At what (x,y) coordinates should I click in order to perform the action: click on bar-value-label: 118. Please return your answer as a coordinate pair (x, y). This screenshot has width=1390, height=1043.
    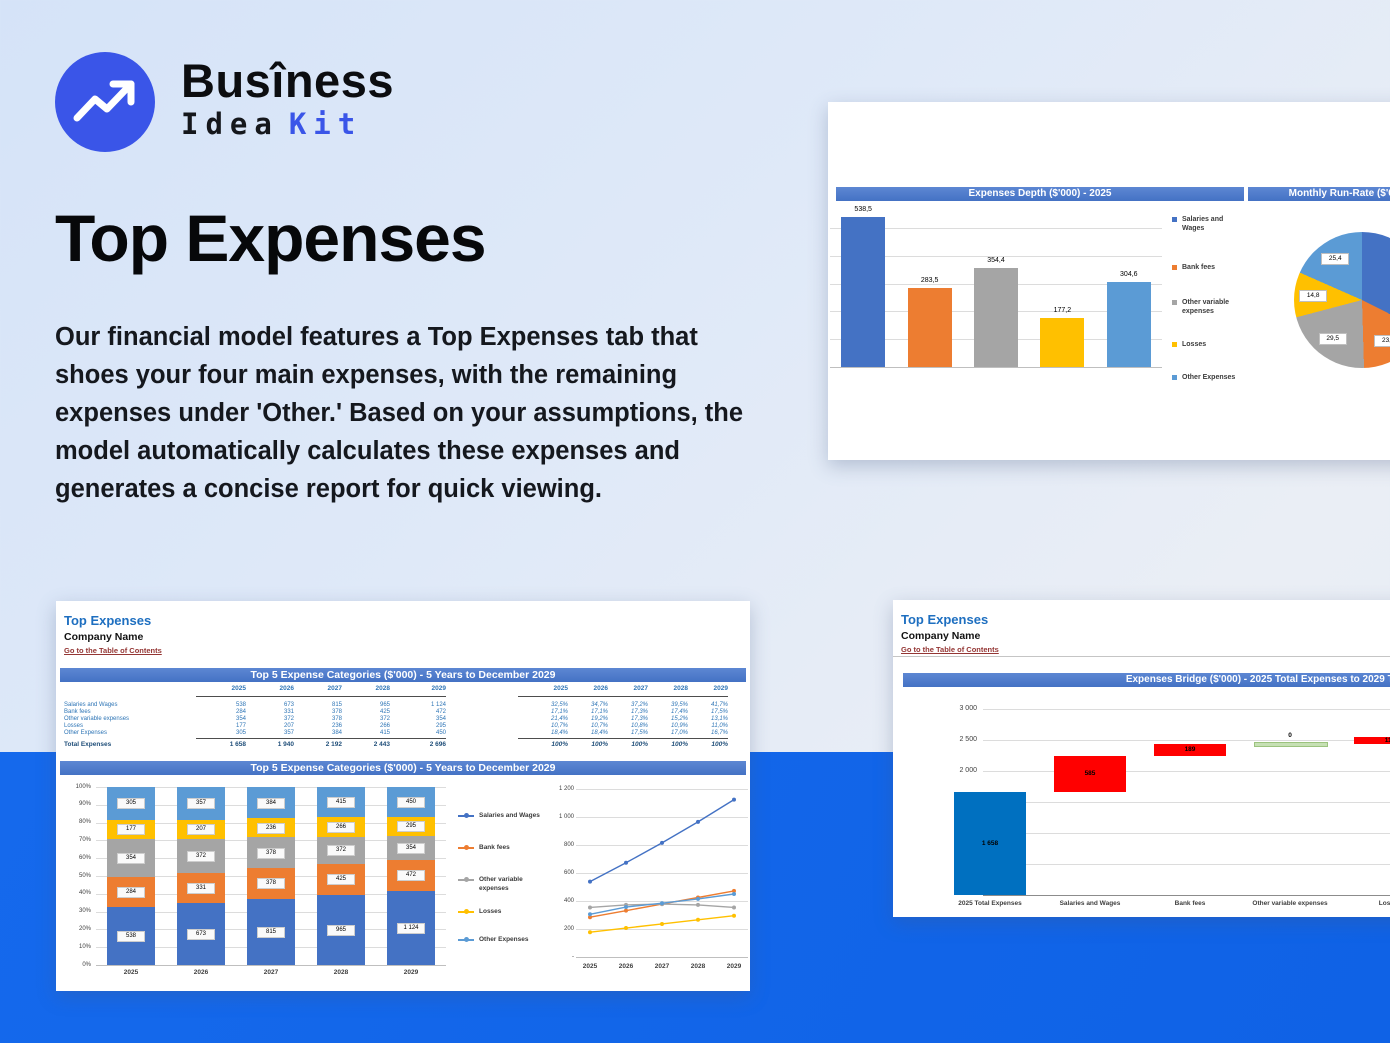
    Looking at the image, I should click on (1387, 740).